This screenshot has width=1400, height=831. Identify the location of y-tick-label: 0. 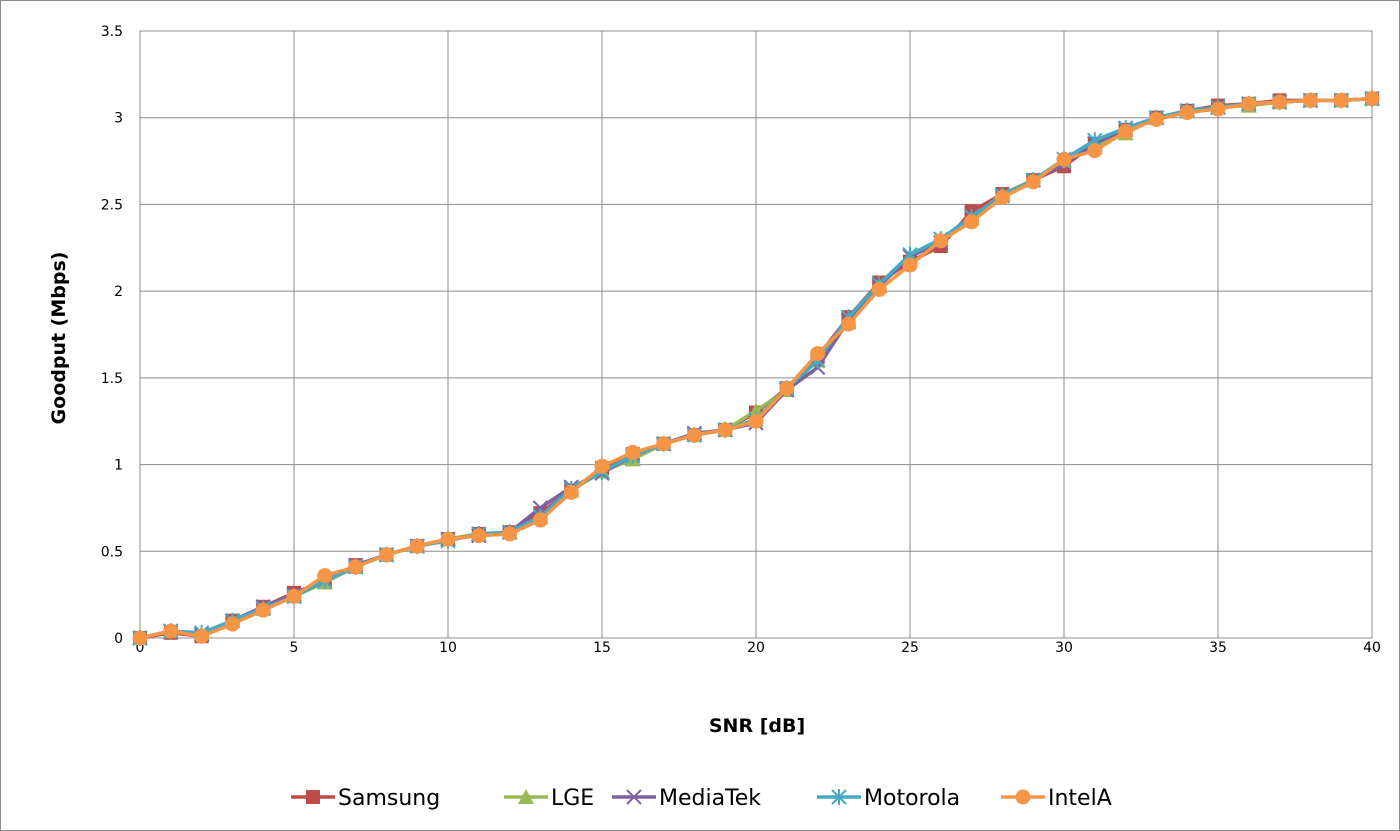
(118, 639).